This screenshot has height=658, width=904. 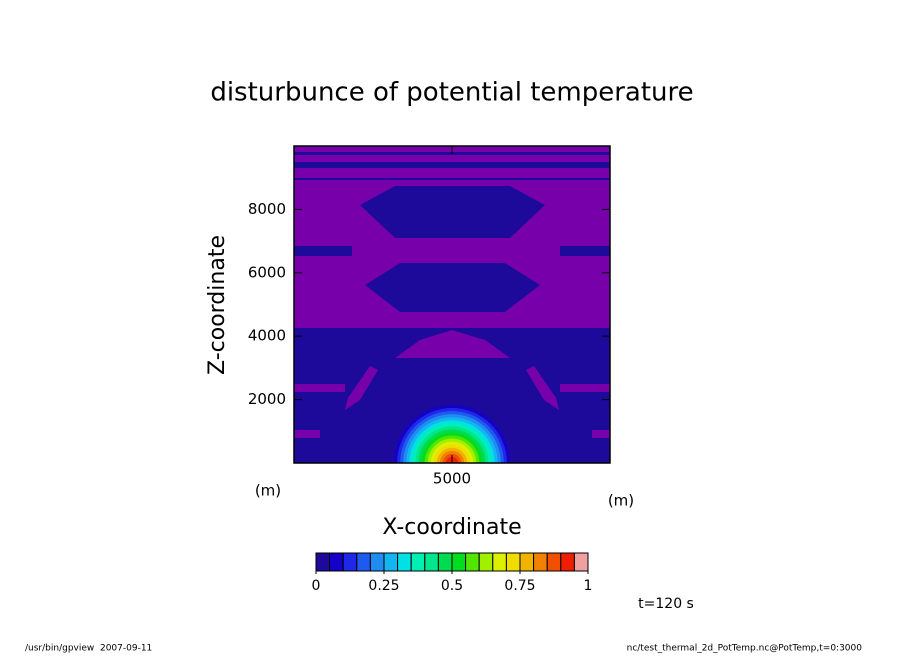 I want to click on y-tick-label: 4000, so click(x=267, y=336).